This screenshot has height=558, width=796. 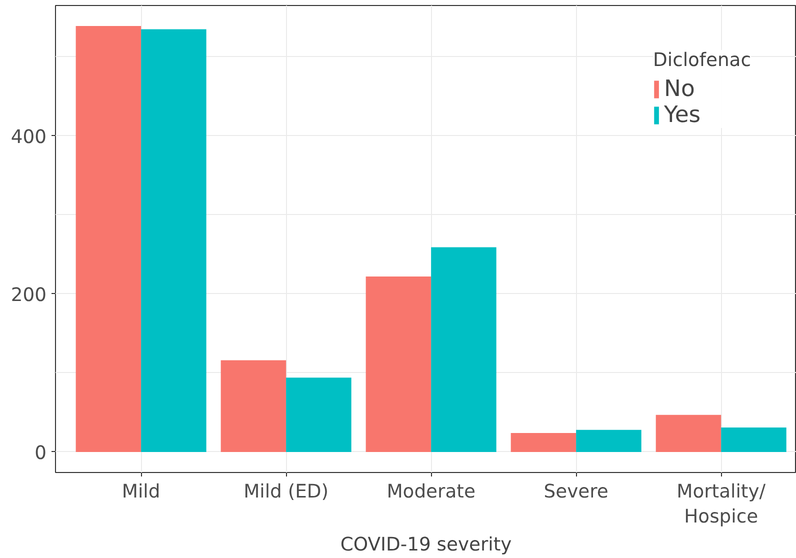 I want to click on legend-label: Yes, so click(x=682, y=115).